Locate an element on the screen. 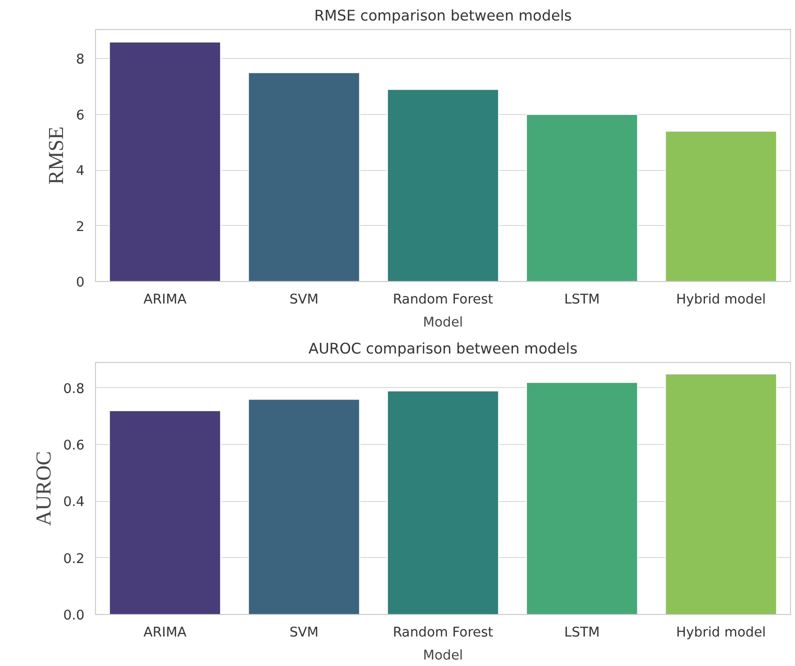 Image resolution: width=795 pixels, height=666 pixels. y-tick-label: 2 is located at coordinates (80, 227).